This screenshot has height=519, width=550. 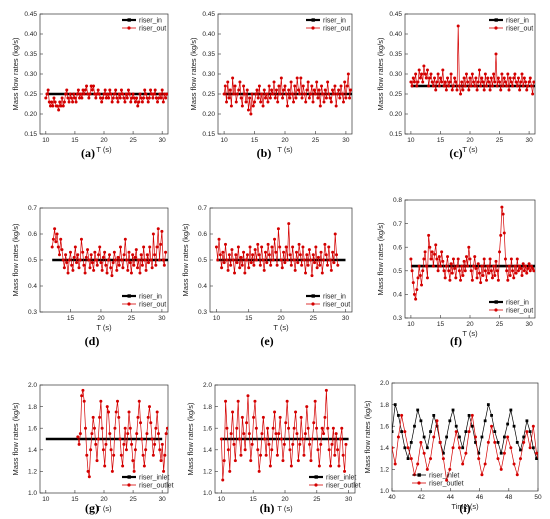 I want to click on y-tick-label: 0.4, so click(x=202, y=286).